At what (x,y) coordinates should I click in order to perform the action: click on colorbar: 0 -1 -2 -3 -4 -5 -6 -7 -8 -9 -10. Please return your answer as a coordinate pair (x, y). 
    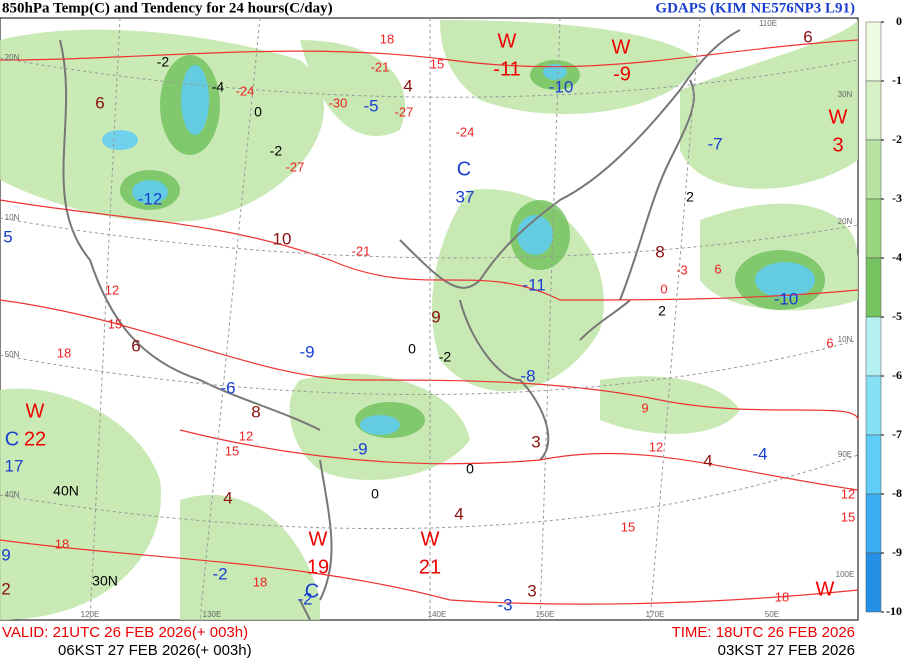
    Looking at the image, I should click on (883, 316).